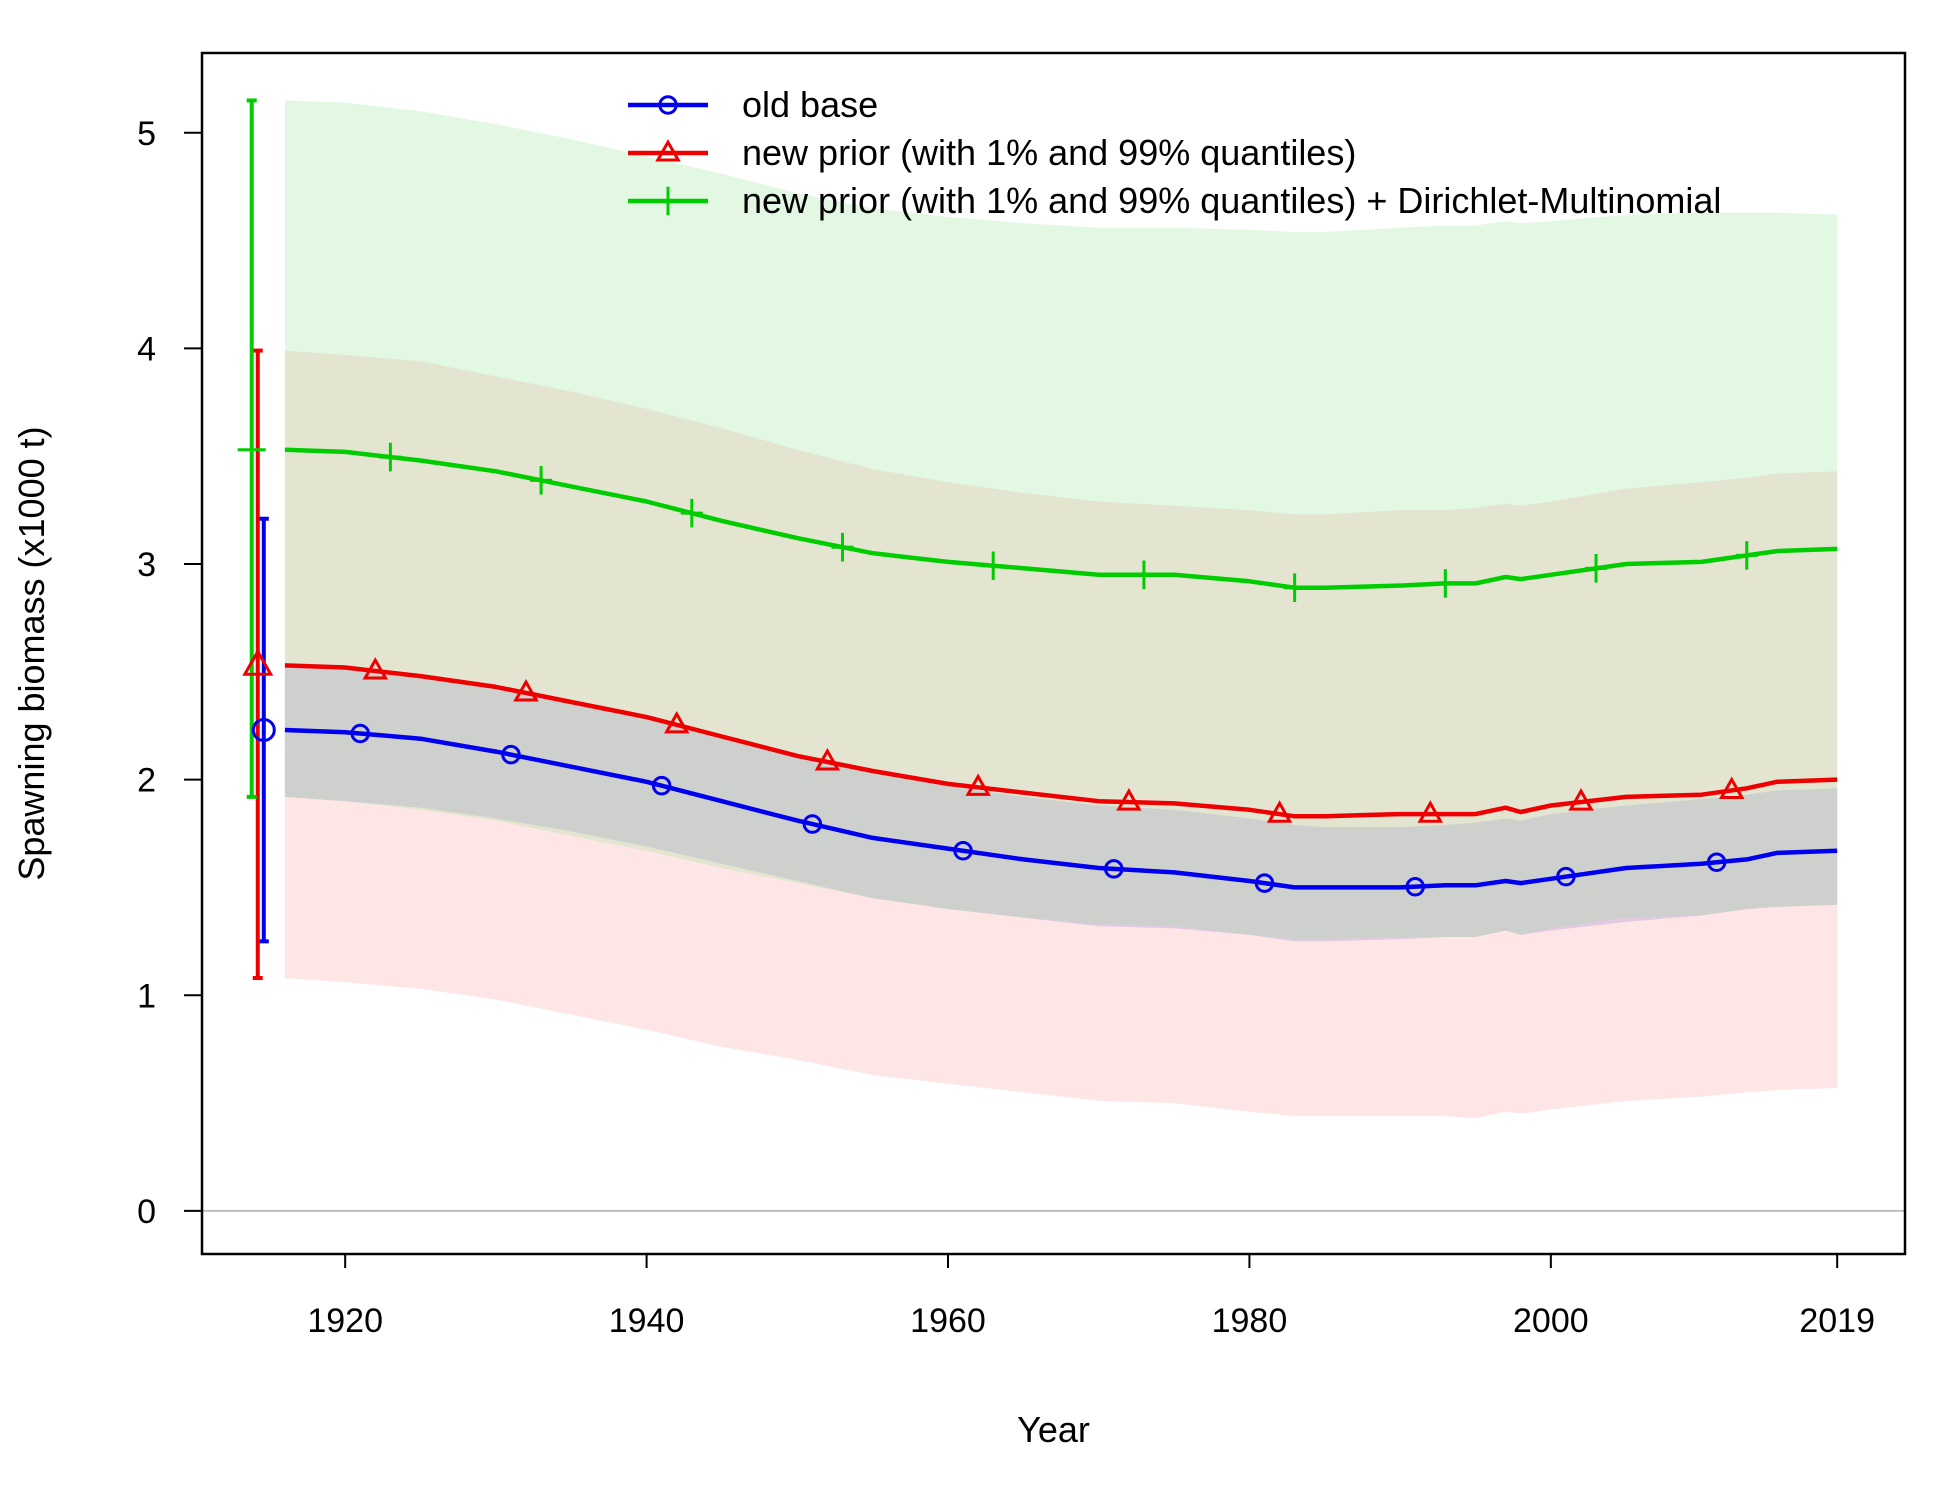  Describe the element at coordinates (1746, 555) in the screenshot. I see `series-3-point-2013` at that location.